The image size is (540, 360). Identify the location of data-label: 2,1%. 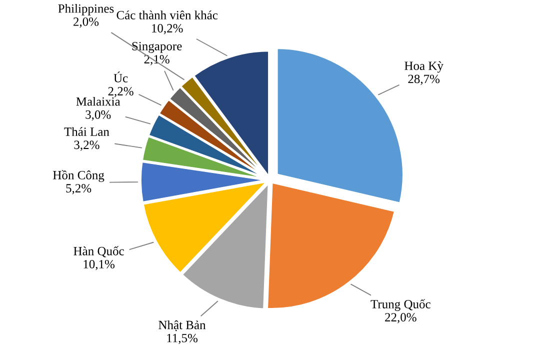
(157, 60).